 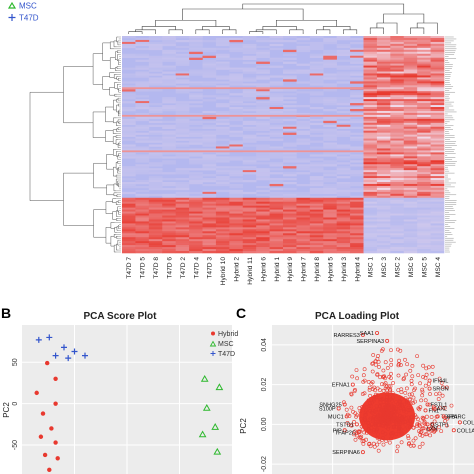 I want to click on heatmap-column-label: T47D 8, so click(x=156, y=268).